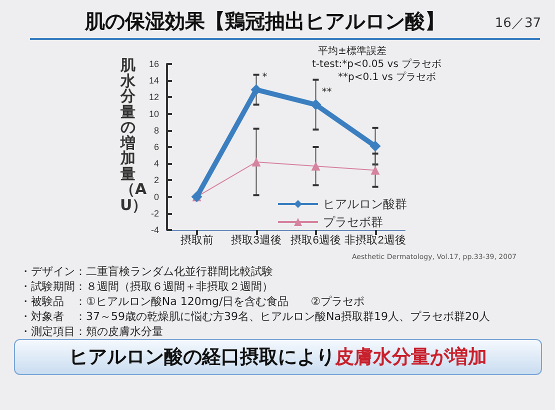 The image size is (555, 410). I want to click on text: ・測定項目：頬の皮膚水分量, so click(91, 331).